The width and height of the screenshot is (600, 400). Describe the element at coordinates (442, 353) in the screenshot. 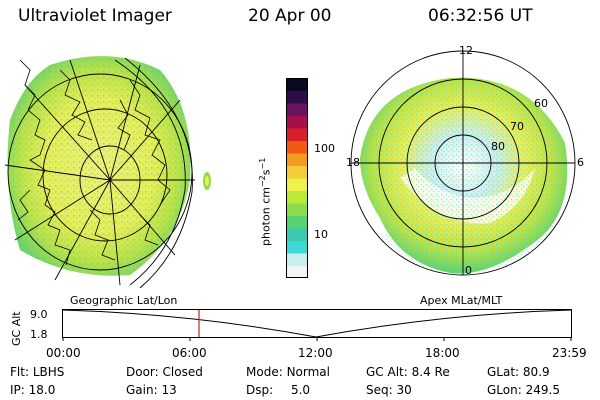

I see `x-tick-1800: 18:00` at that location.